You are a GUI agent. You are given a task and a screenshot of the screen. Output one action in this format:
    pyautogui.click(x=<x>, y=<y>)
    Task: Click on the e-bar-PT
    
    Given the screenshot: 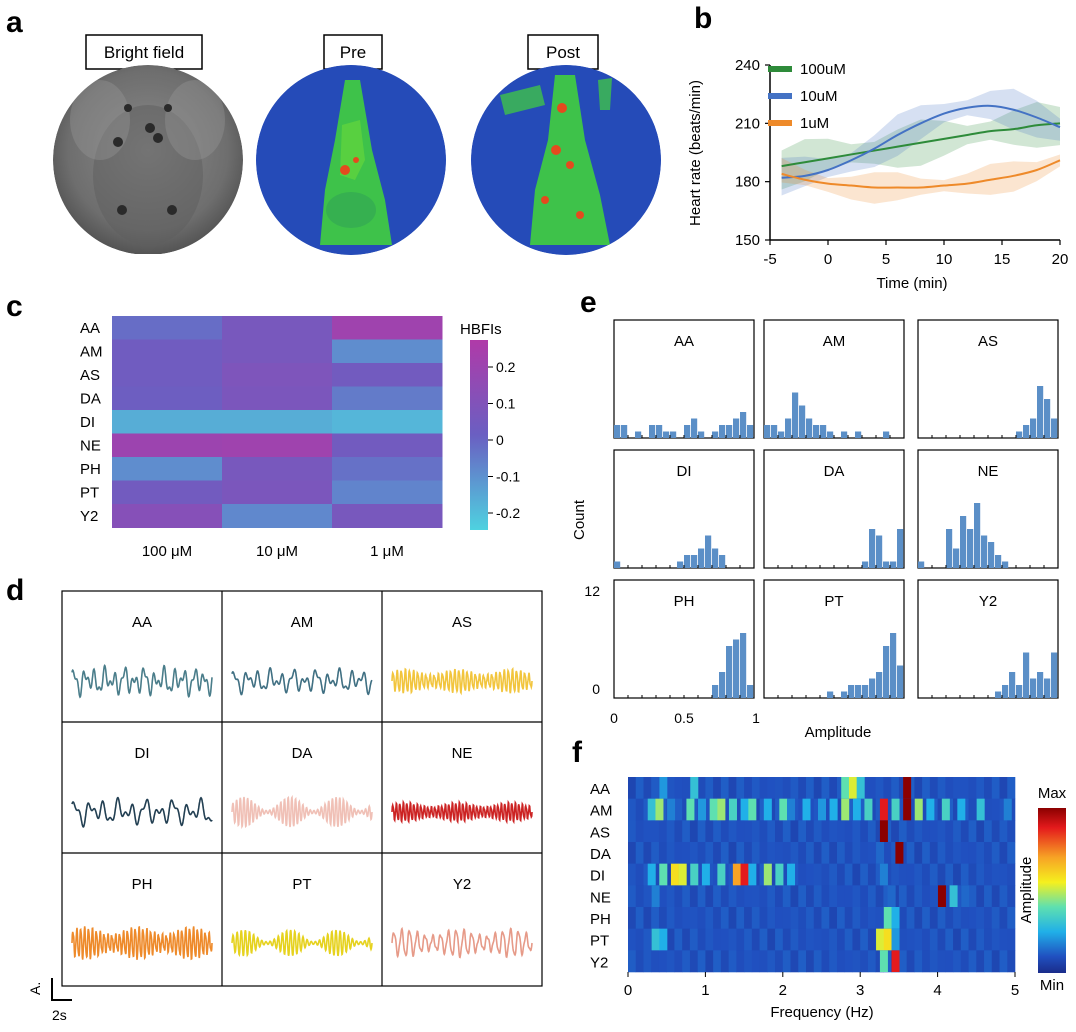 What is the action you would take?
    pyautogui.click(x=830, y=694)
    